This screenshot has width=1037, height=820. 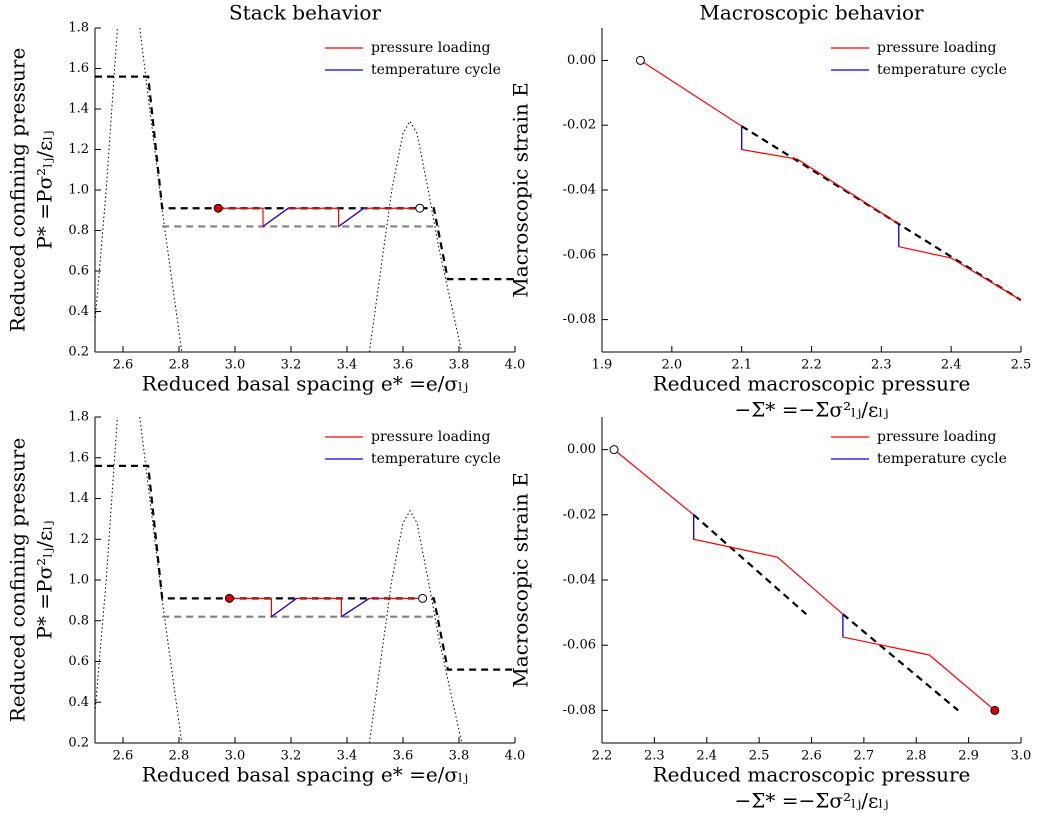 I want to click on y-tick-label: -0.04, so click(x=579, y=580).